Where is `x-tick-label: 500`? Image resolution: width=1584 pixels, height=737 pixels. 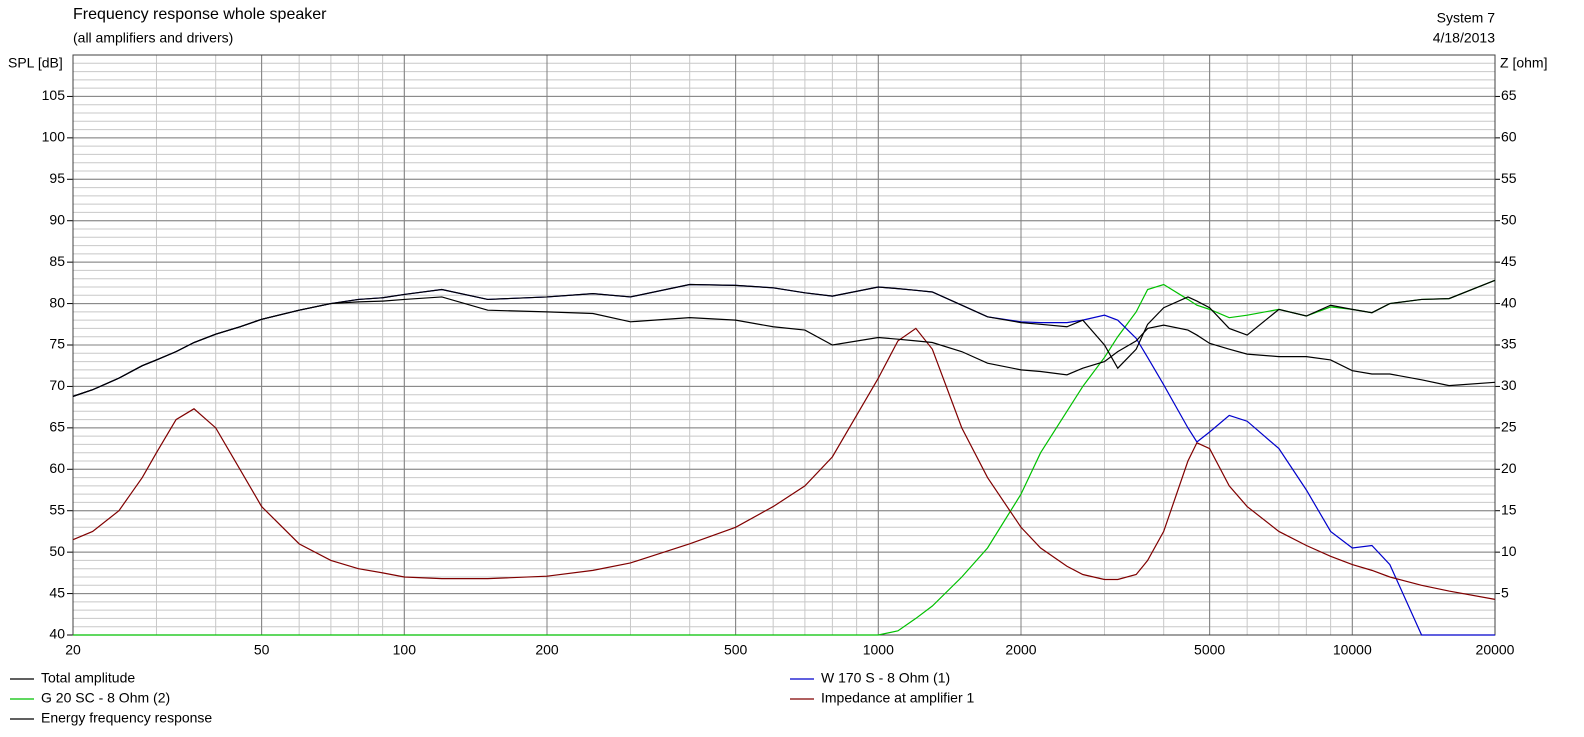 x-tick-label: 500 is located at coordinates (736, 650).